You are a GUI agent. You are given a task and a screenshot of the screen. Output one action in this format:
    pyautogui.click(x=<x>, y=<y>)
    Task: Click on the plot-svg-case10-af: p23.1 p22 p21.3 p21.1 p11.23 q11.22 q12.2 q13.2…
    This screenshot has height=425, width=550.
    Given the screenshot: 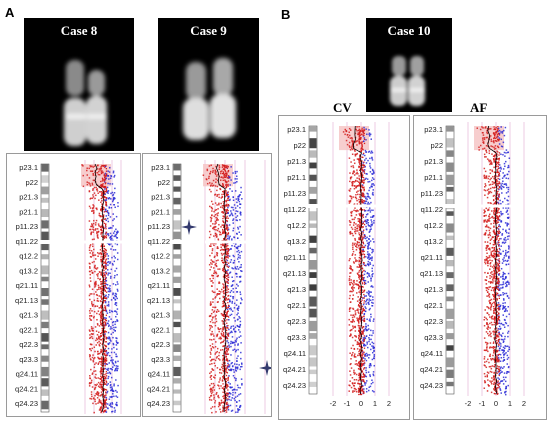 What is the action you would take?
    pyautogui.click(x=473, y=265)
    